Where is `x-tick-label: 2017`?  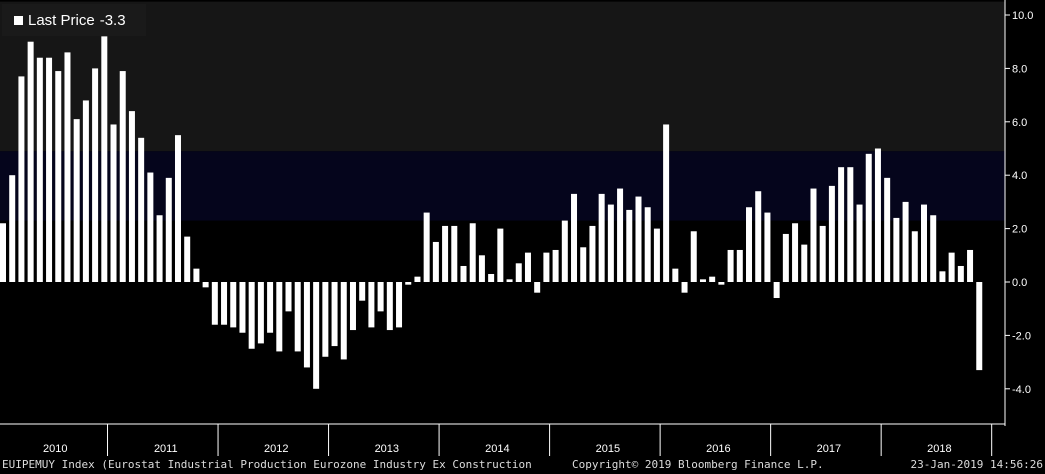
x-tick-label: 2017 is located at coordinates (829, 449).